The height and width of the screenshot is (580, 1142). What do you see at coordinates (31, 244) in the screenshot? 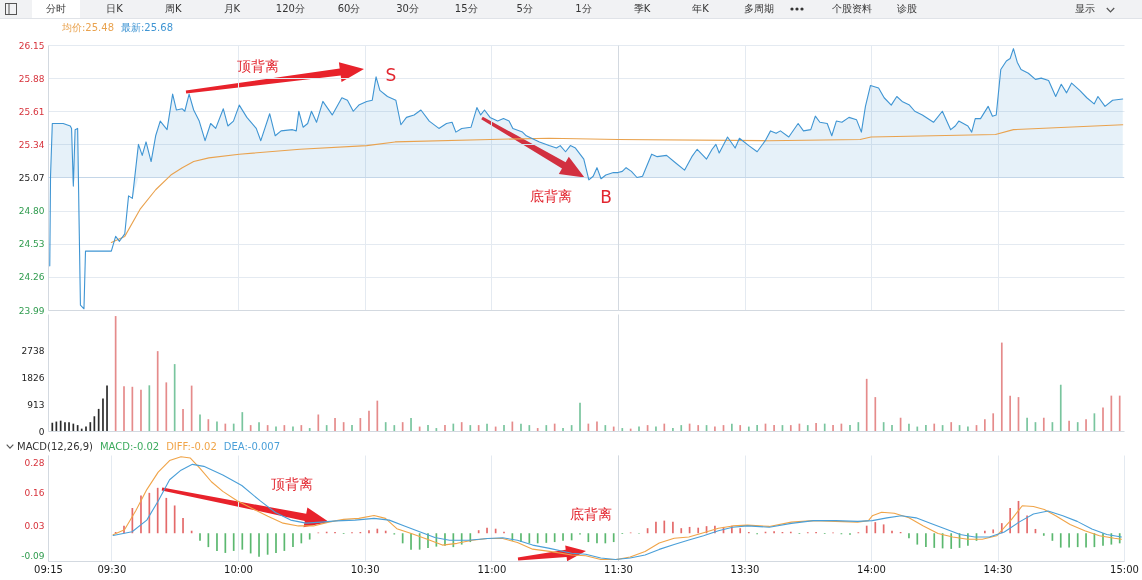
I see `y-tick-label: 24.53` at bounding box center [31, 244].